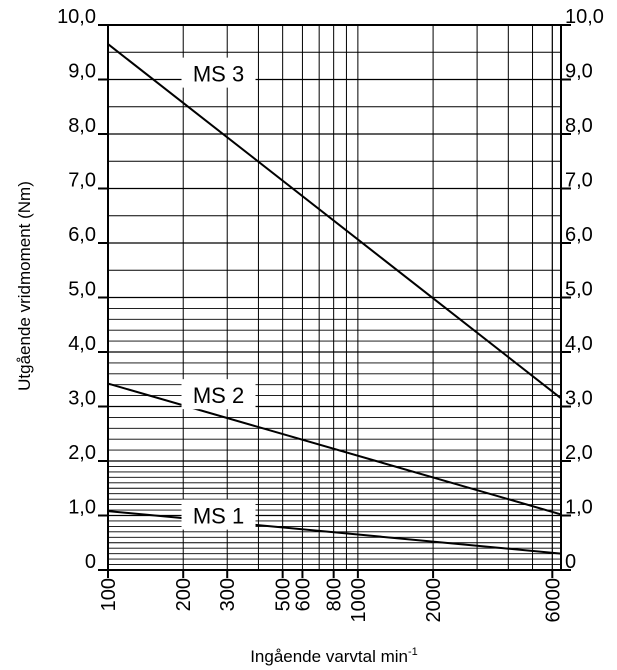 The image size is (617, 670). Describe the element at coordinates (24, 286) in the screenshot. I see `y-axis-label: Utgående vridmoment (Nm)` at that location.